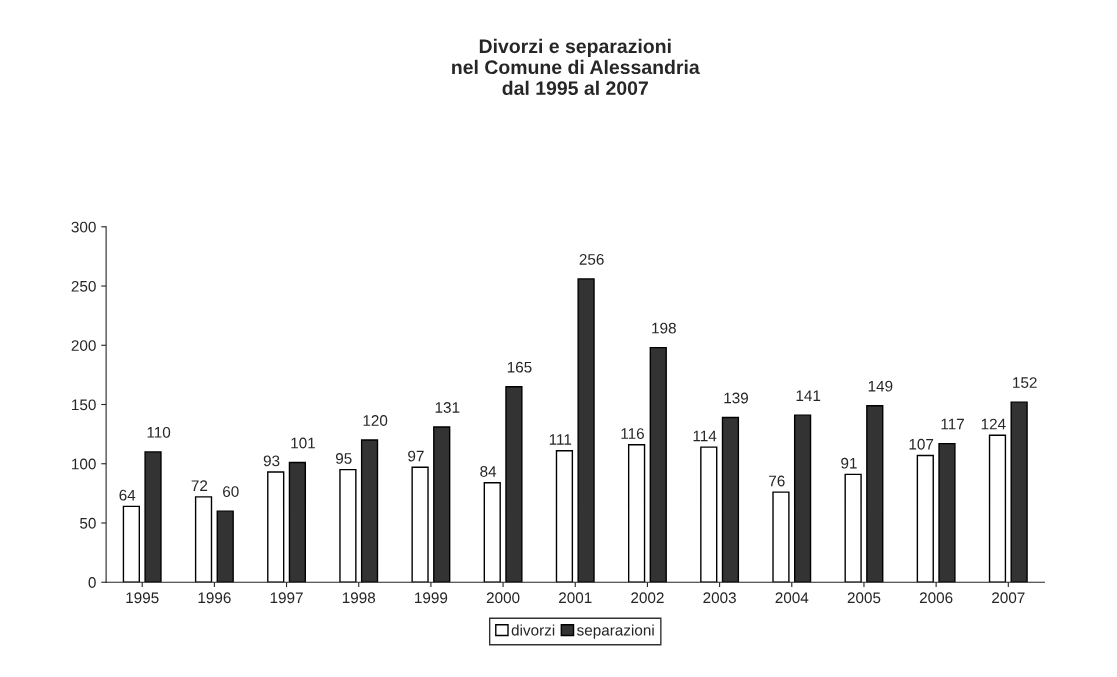  What do you see at coordinates (214, 598) in the screenshot?
I see `x-tick-label: 1996` at bounding box center [214, 598].